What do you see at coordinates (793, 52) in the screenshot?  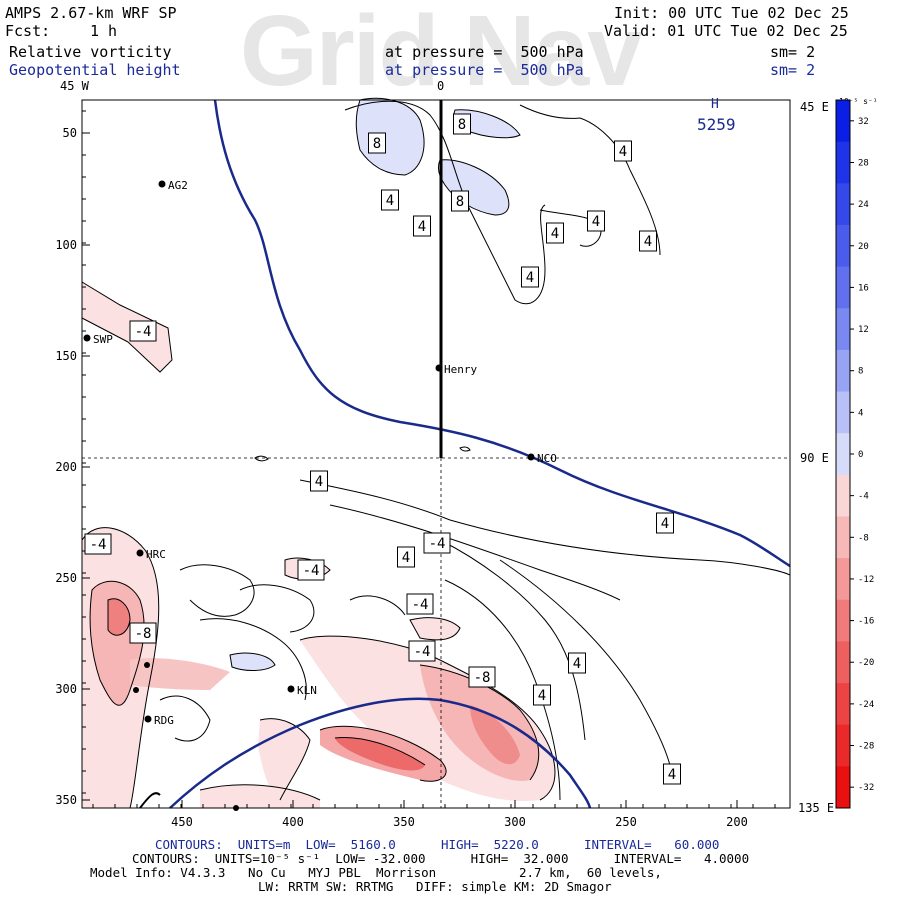 I see `smoothing-1: sm= 2` at bounding box center [793, 52].